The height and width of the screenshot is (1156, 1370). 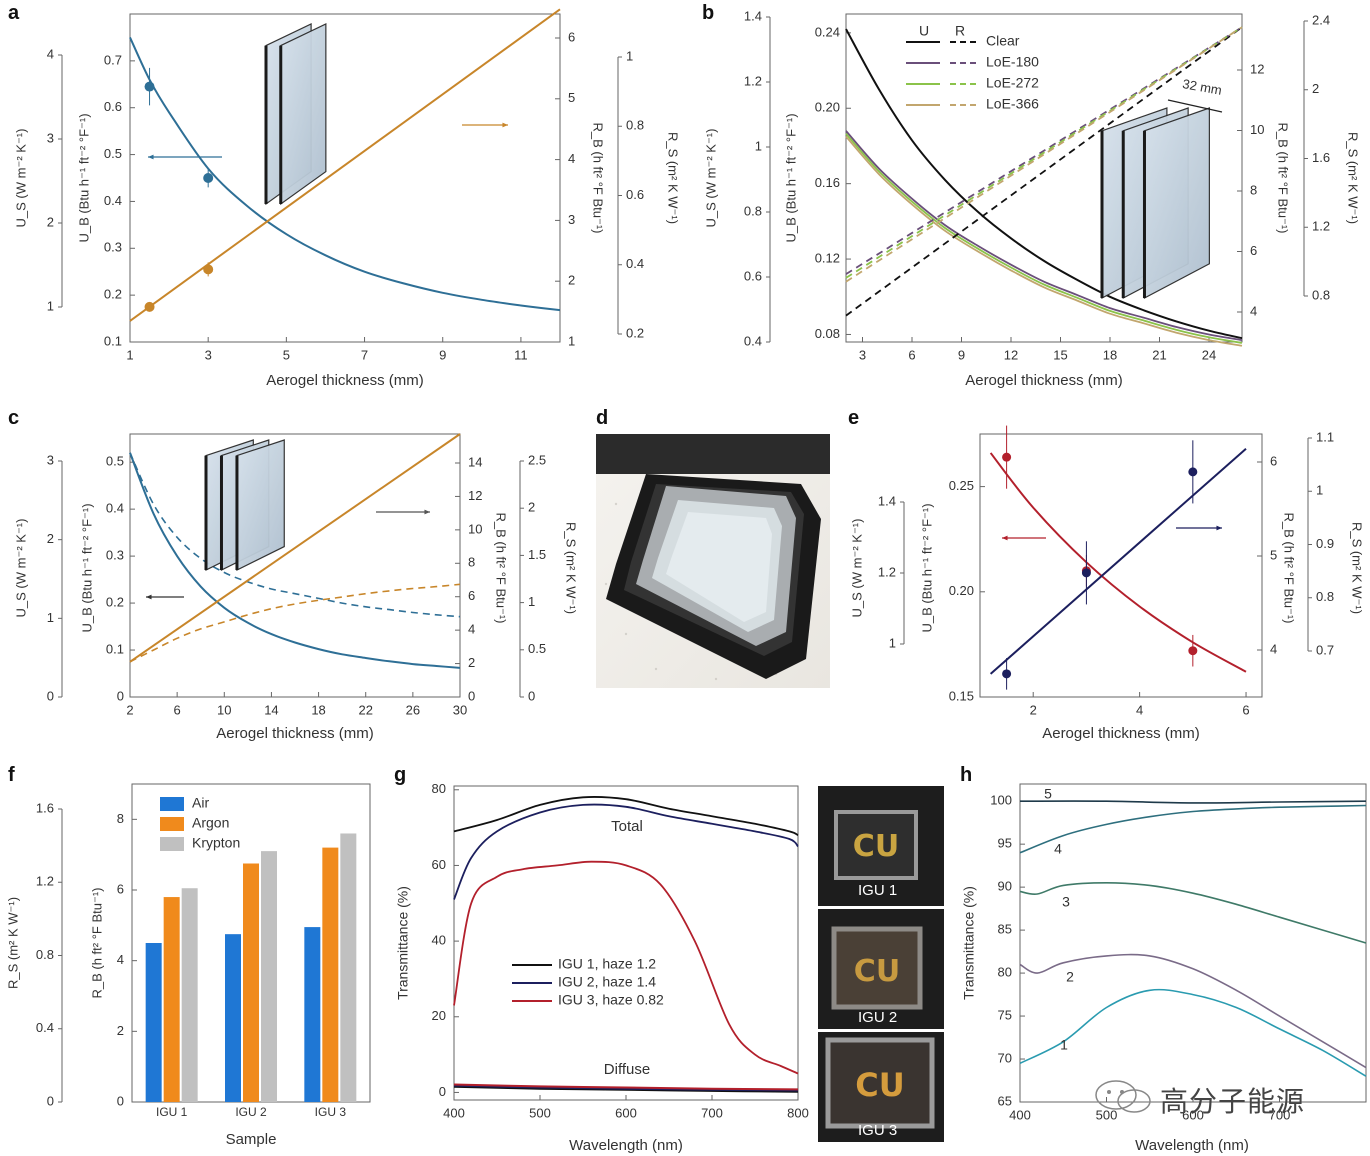 I want to click on chart-a-arrow-right-head, so click(x=505, y=125).